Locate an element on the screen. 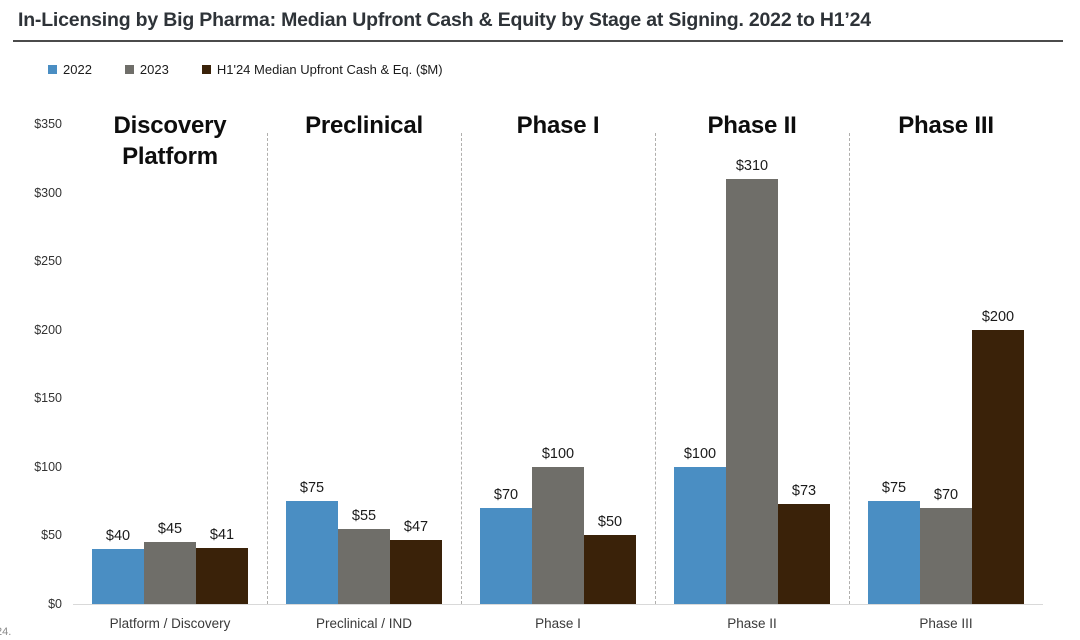 The image size is (1080, 640). legend-item-2: 2023 is located at coordinates (146, 69).